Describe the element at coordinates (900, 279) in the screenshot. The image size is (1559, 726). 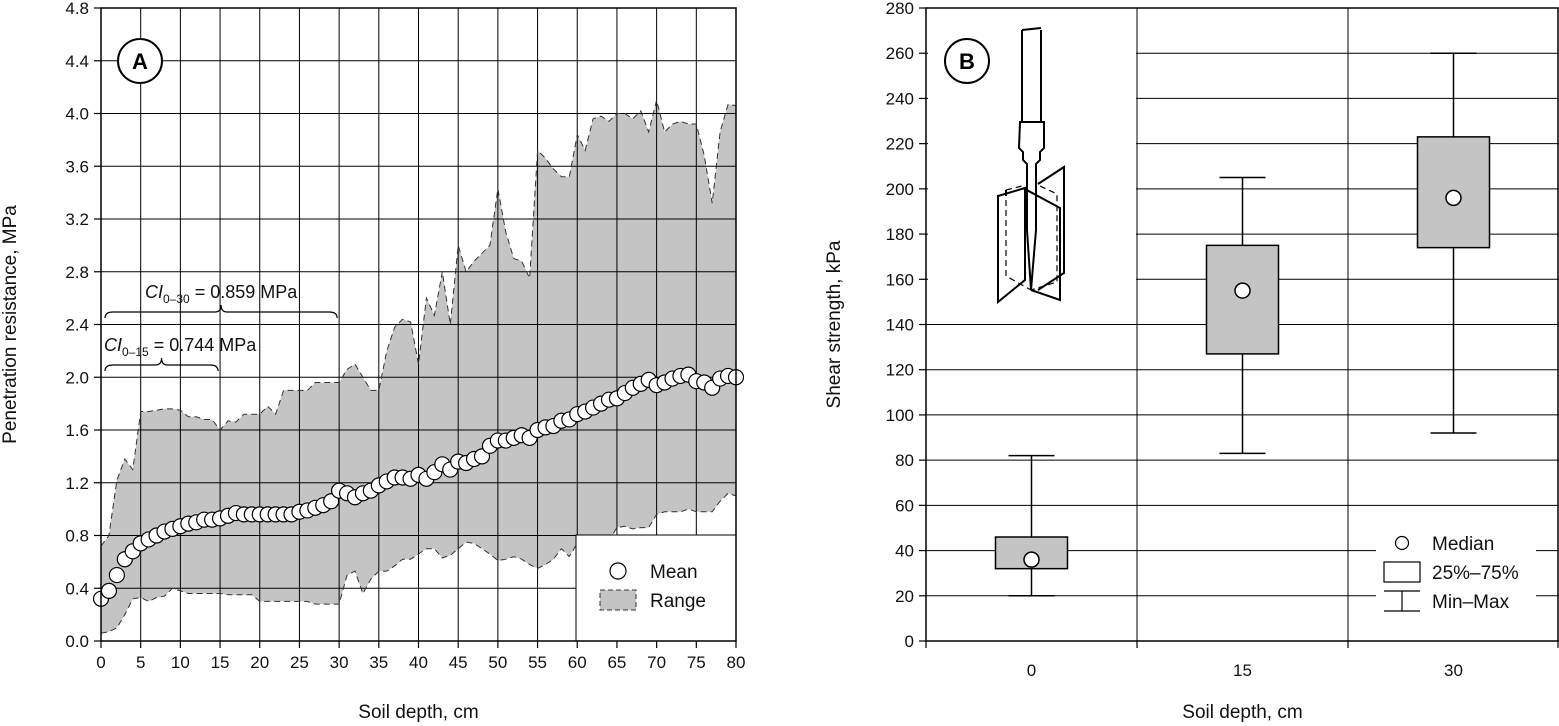
I see `y-tick-label: 160` at that location.